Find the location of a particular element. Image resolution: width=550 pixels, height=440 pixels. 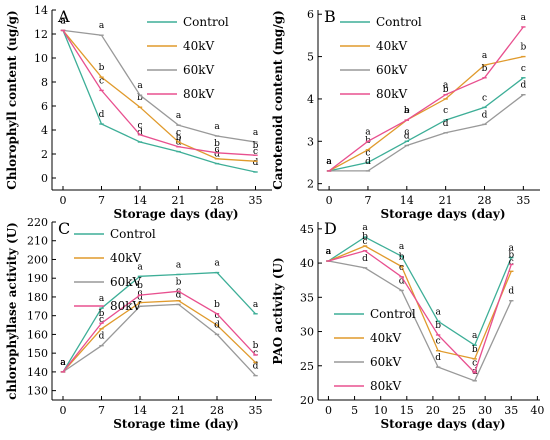

y-tick-label: 25 is located at coordinates (307, 366).